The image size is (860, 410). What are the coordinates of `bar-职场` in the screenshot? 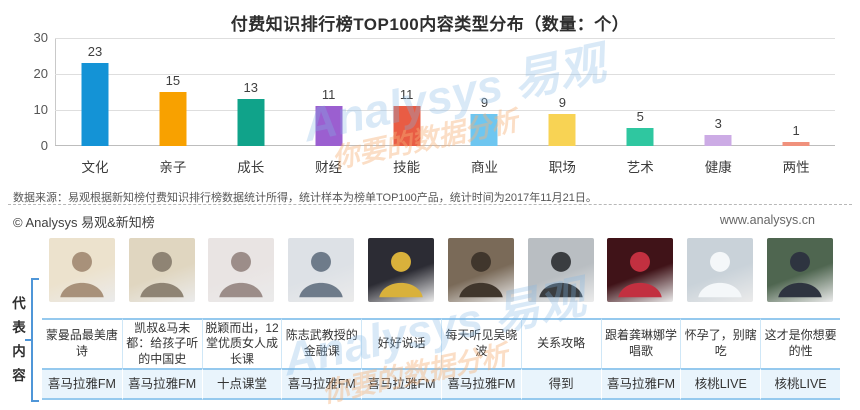 It's located at (562, 129).